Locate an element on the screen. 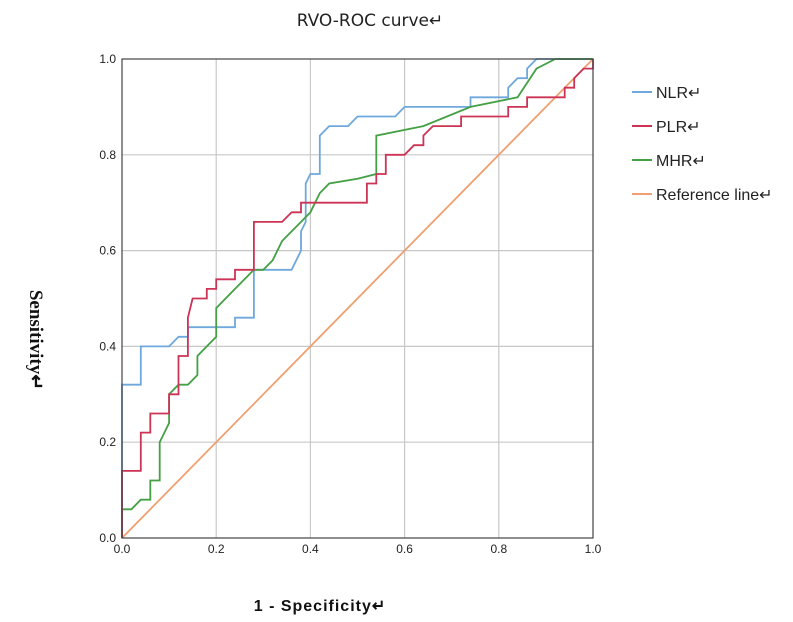 The image size is (793, 622). y-tick-label: 0.8 is located at coordinates (107, 155).